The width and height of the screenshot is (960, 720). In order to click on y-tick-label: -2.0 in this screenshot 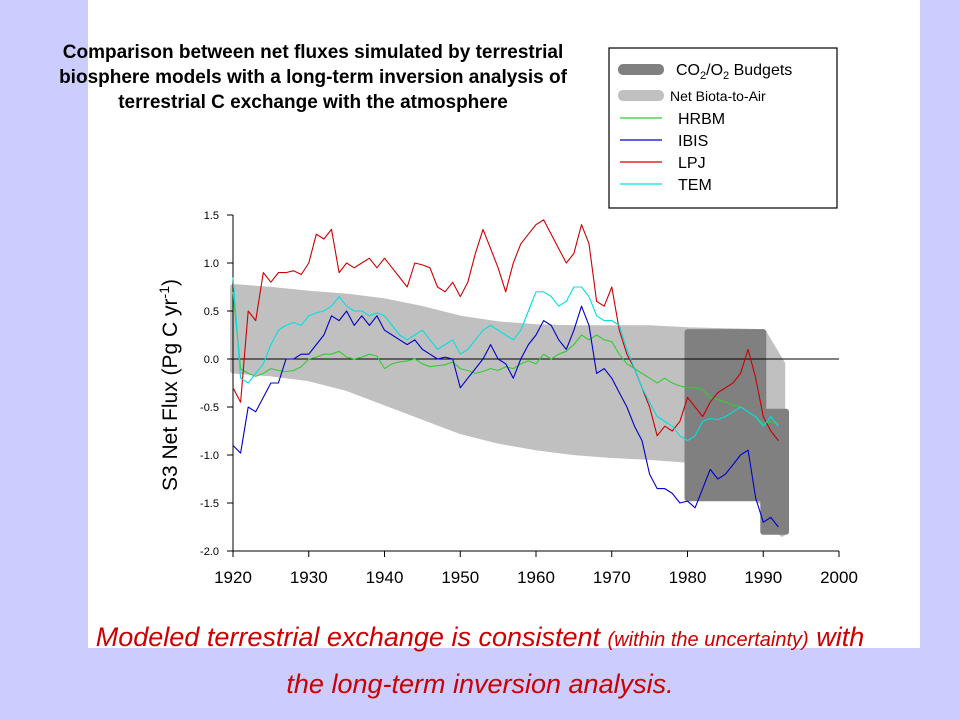, I will do `click(209, 552)`.